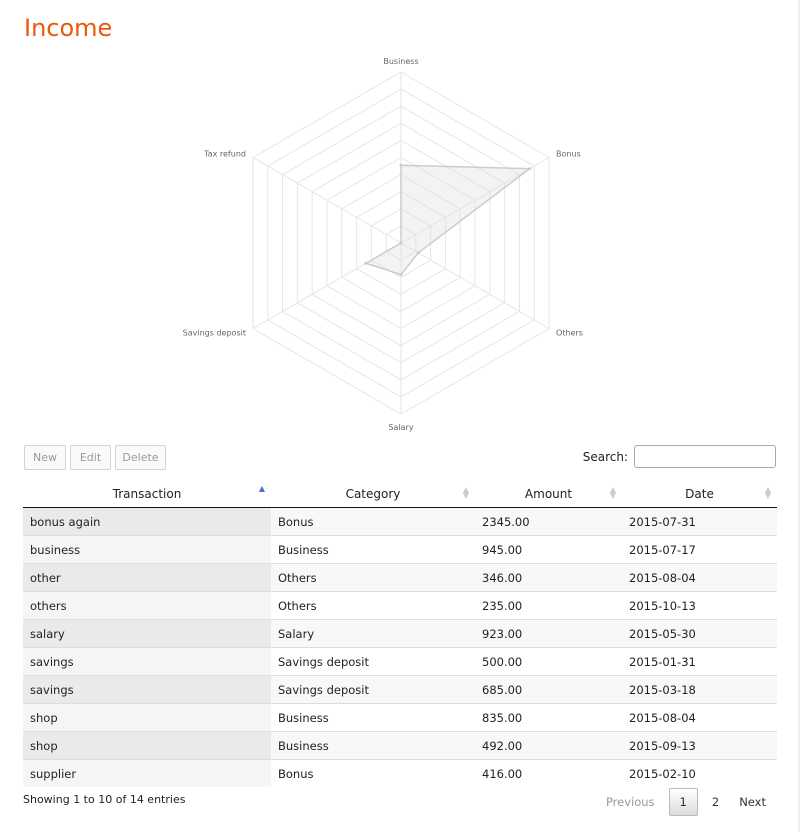  What do you see at coordinates (548, 605) in the screenshot?
I see `table-cell-amount: 235.00` at bounding box center [548, 605].